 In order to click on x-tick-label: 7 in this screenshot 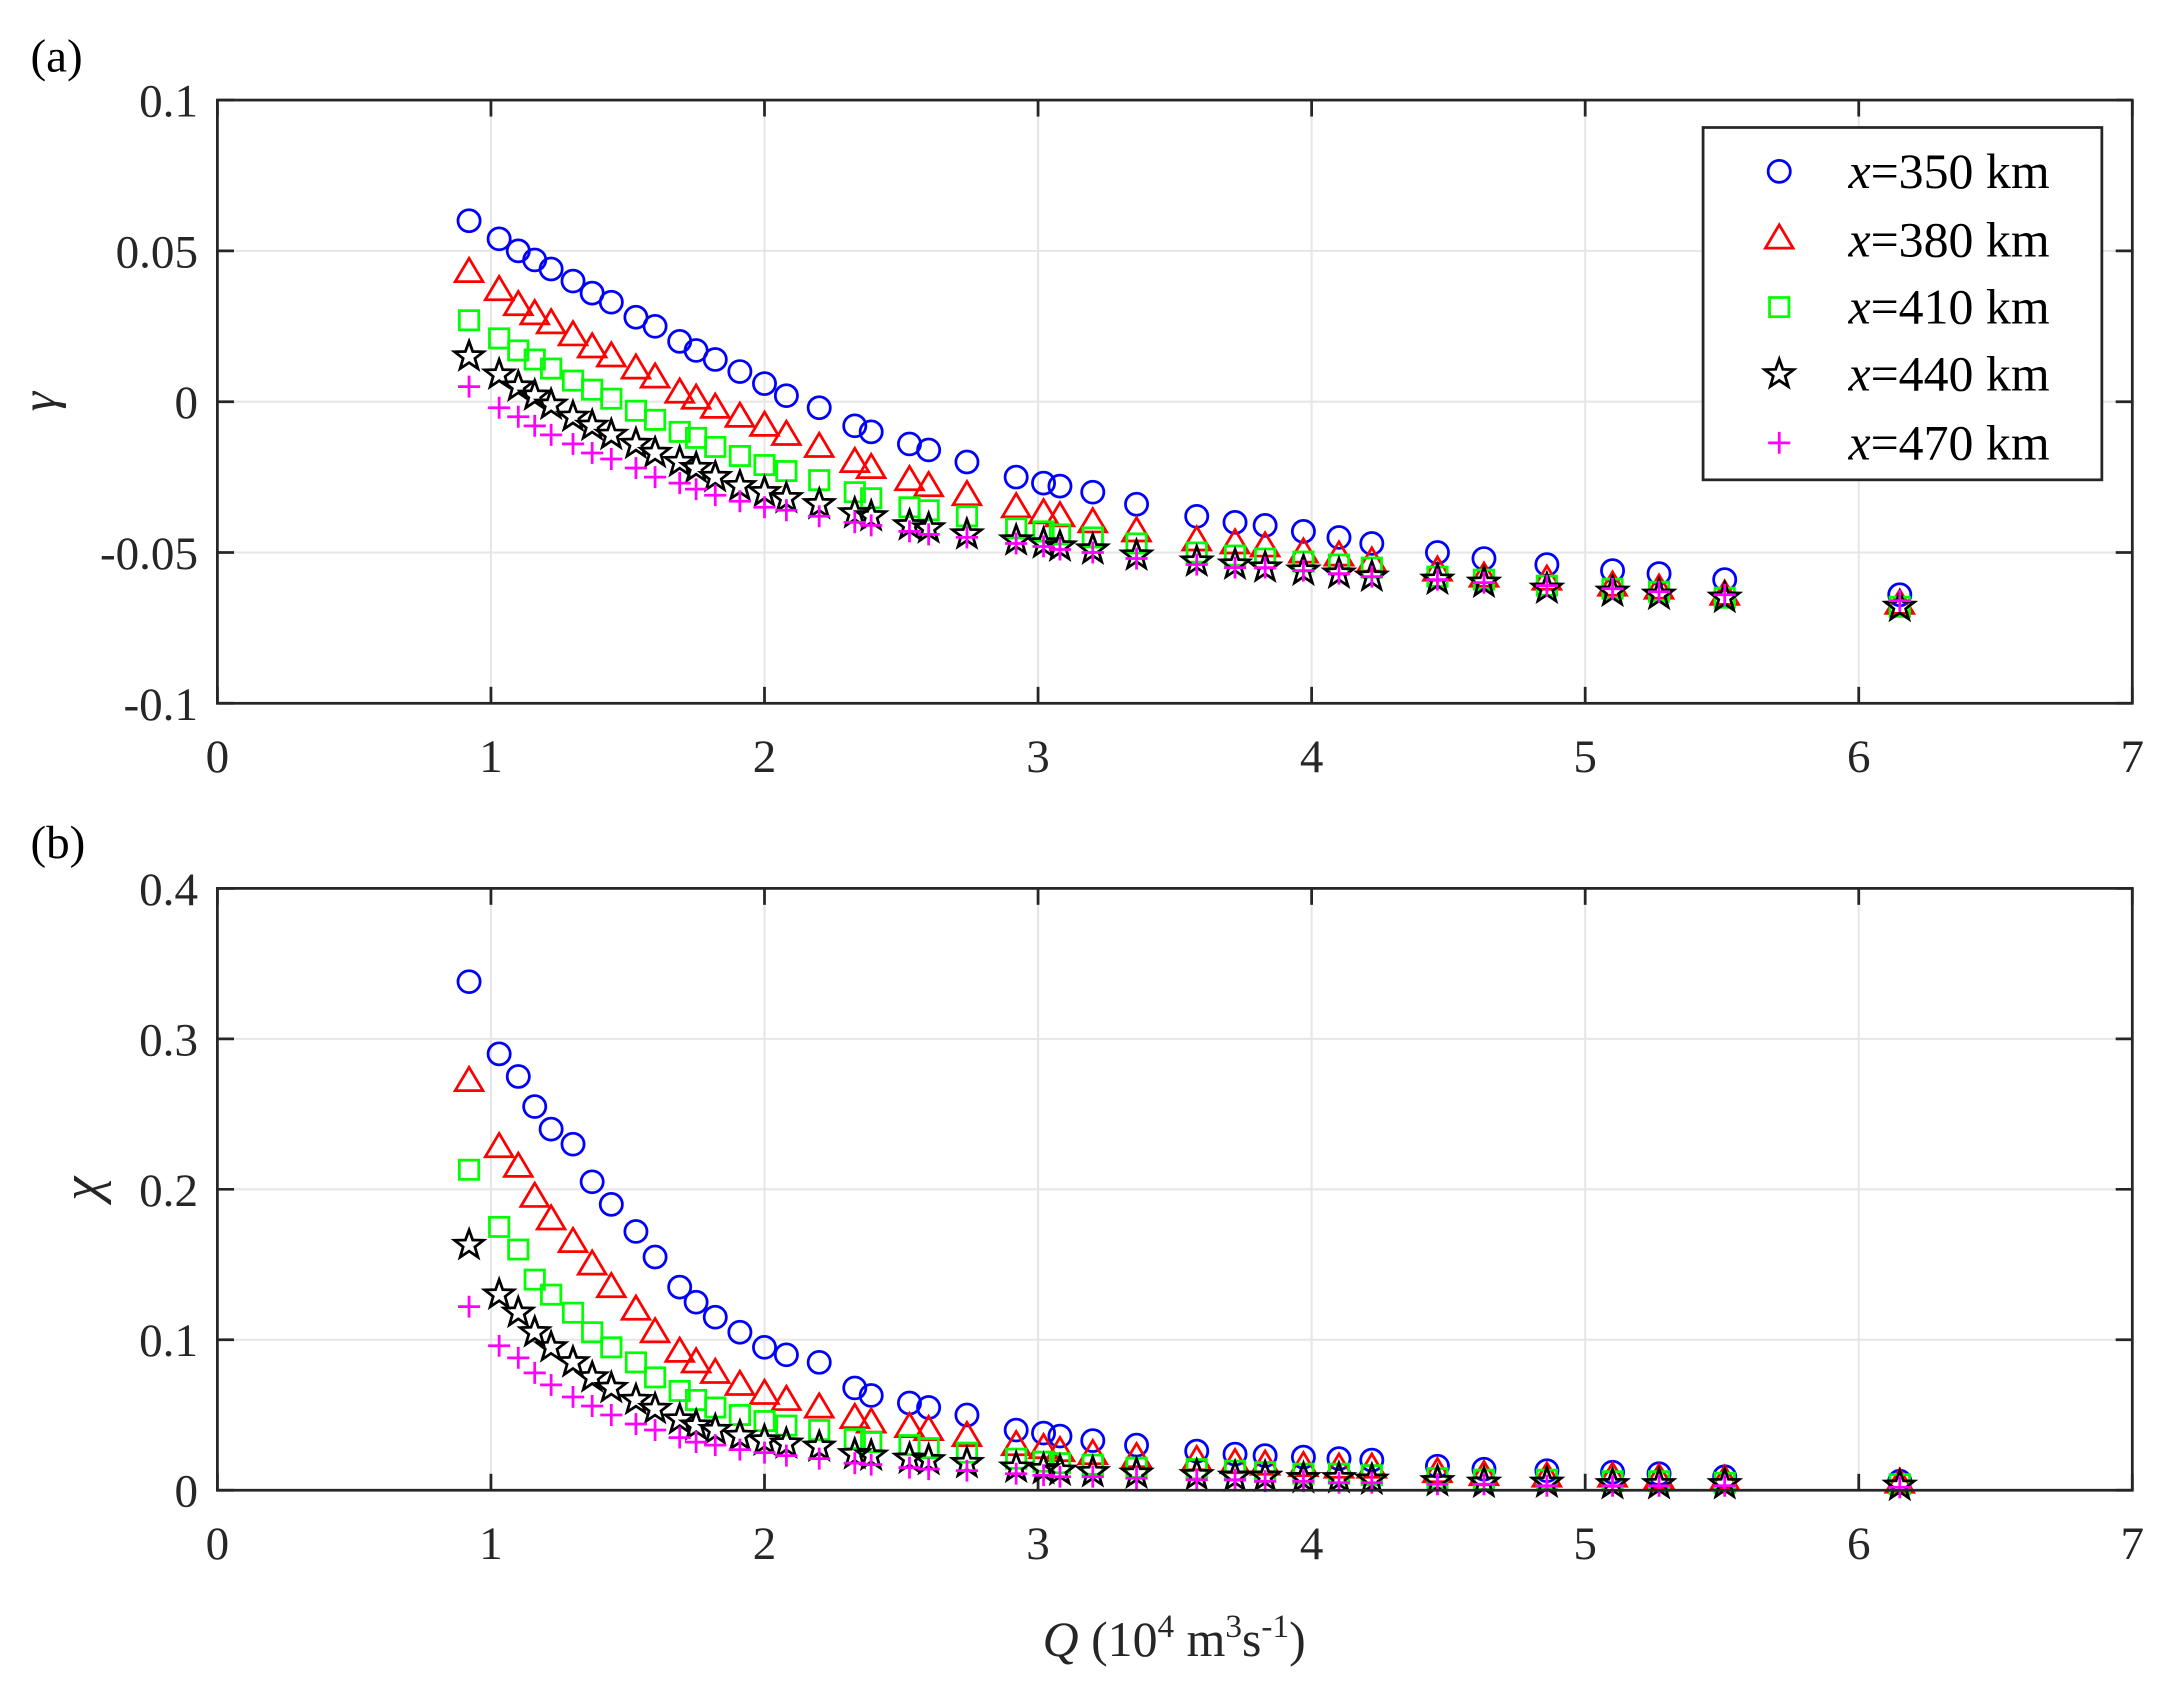, I will do `click(2133, 1544)`.